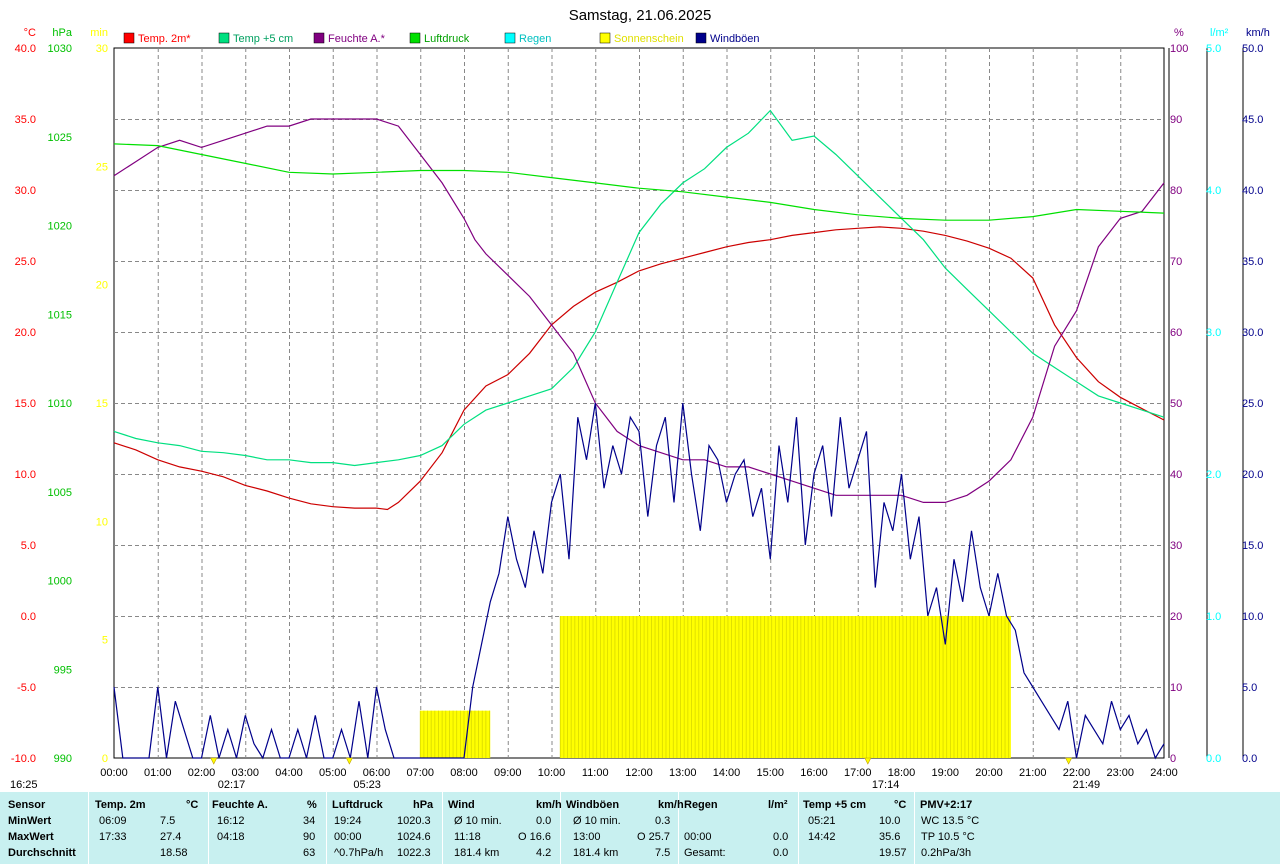 The width and height of the screenshot is (1280, 864). Describe the element at coordinates (1176, 546) in the screenshot. I see `hum-tick-label: 30` at that location.